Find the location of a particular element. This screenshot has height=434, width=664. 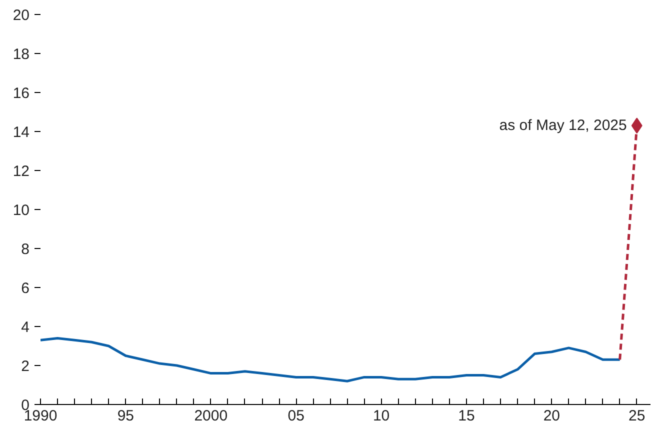

y-tick-label: 8 is located at coordinates (25, 249).